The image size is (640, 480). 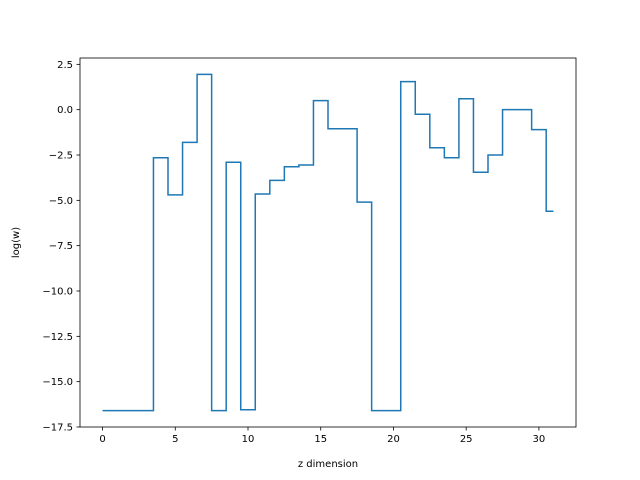 I want to click on x-tick-label: 5, so click(x=175, y=439).